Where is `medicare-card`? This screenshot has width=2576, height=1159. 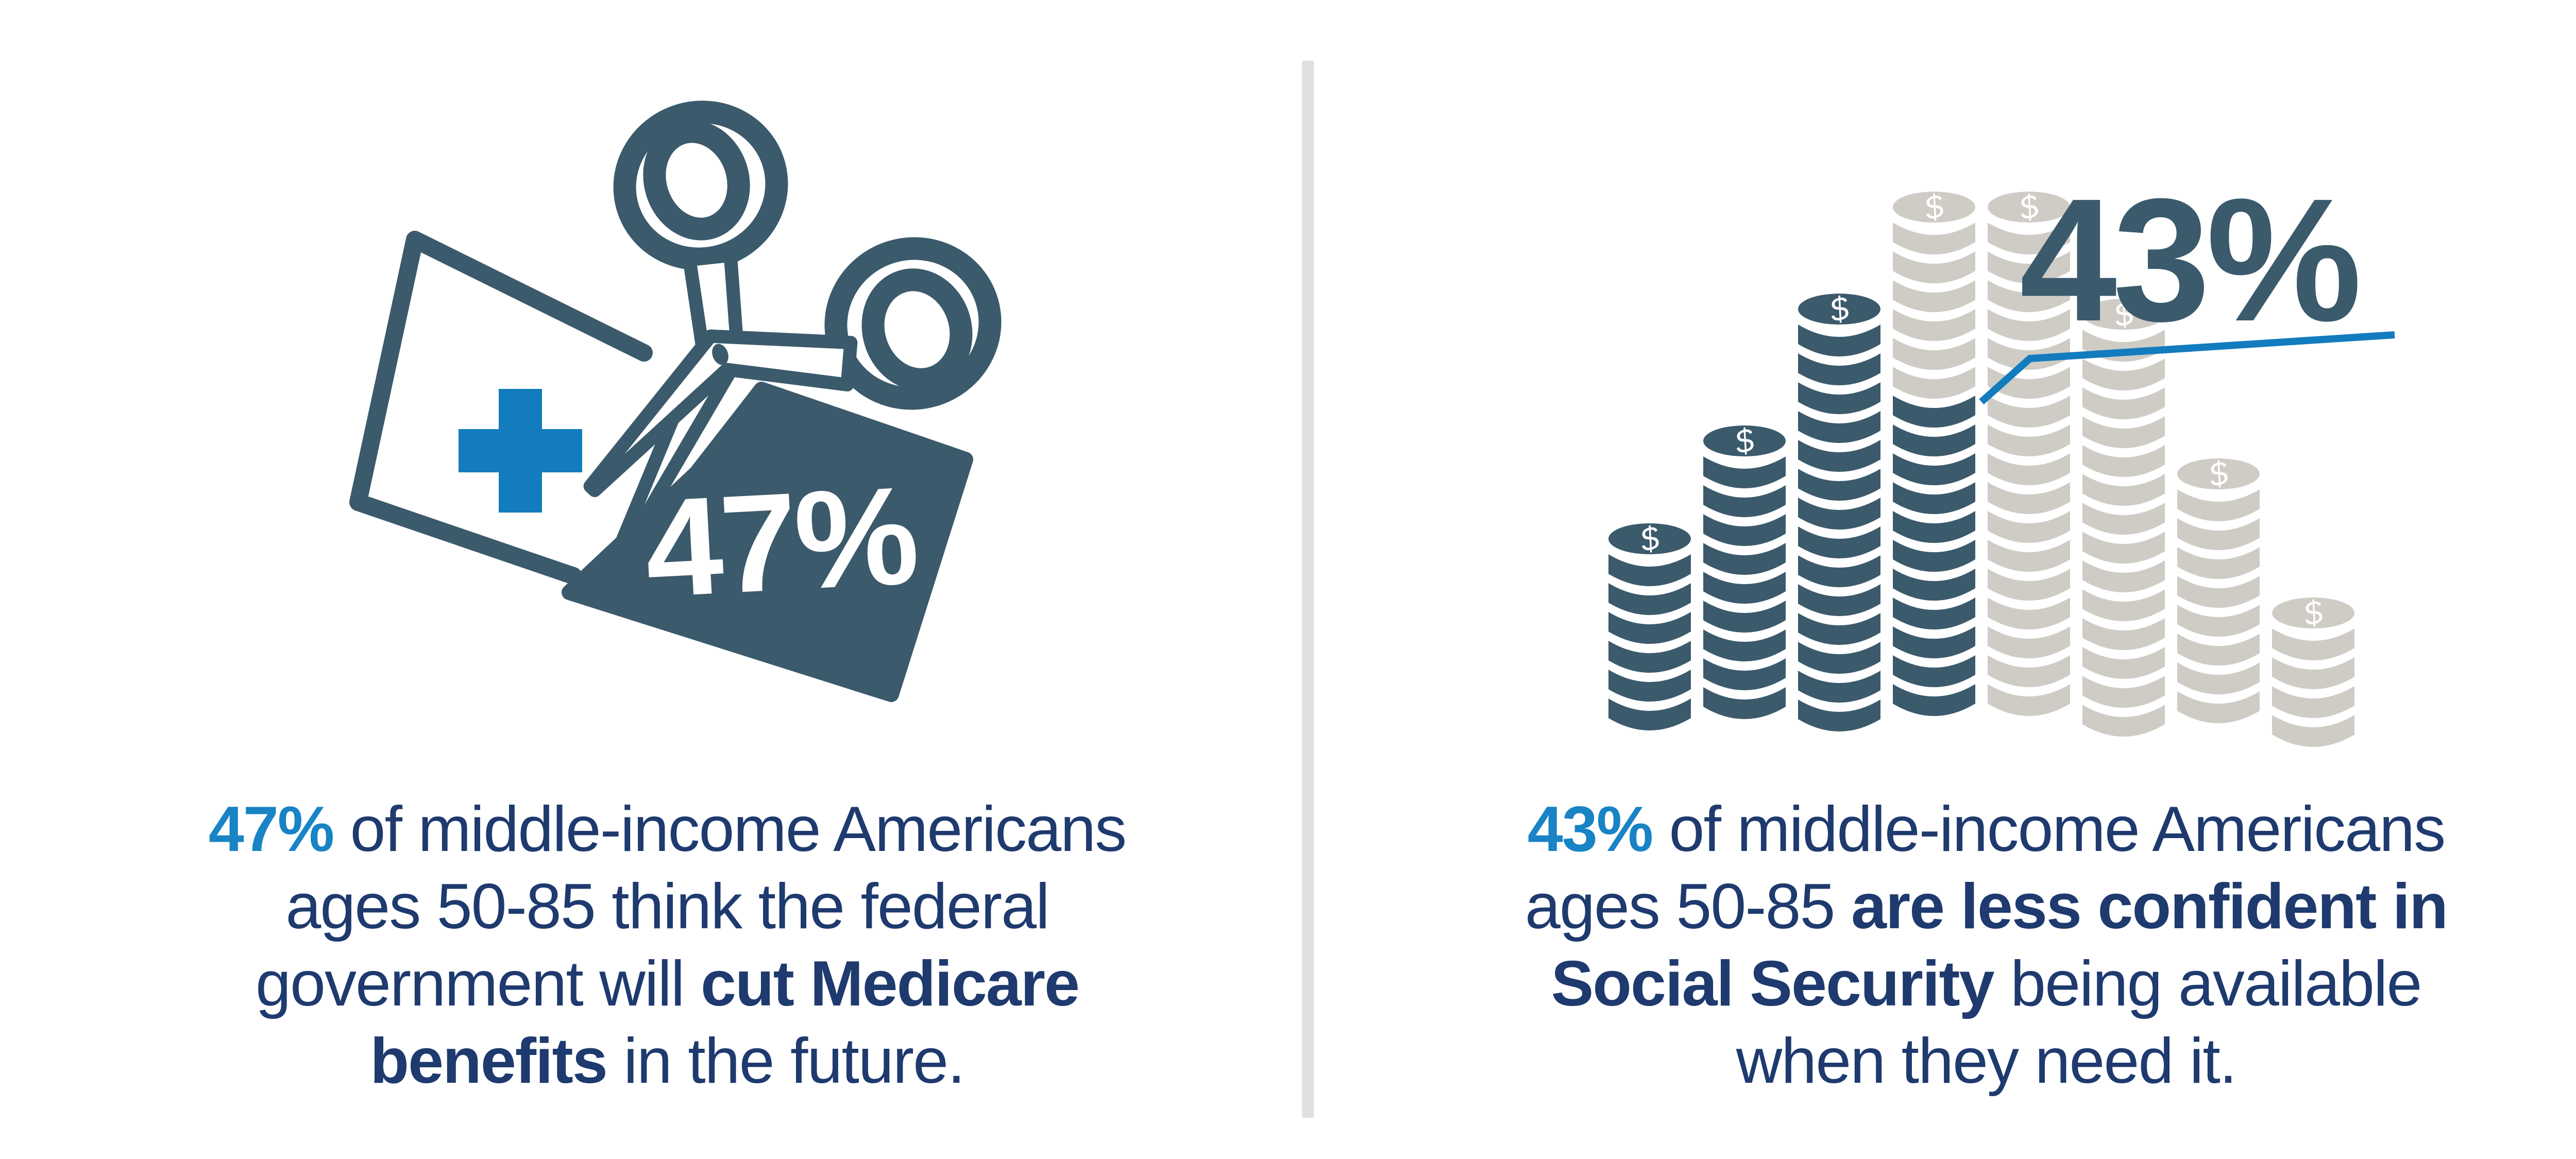
medicare-card is located at coordinates (501, 408).